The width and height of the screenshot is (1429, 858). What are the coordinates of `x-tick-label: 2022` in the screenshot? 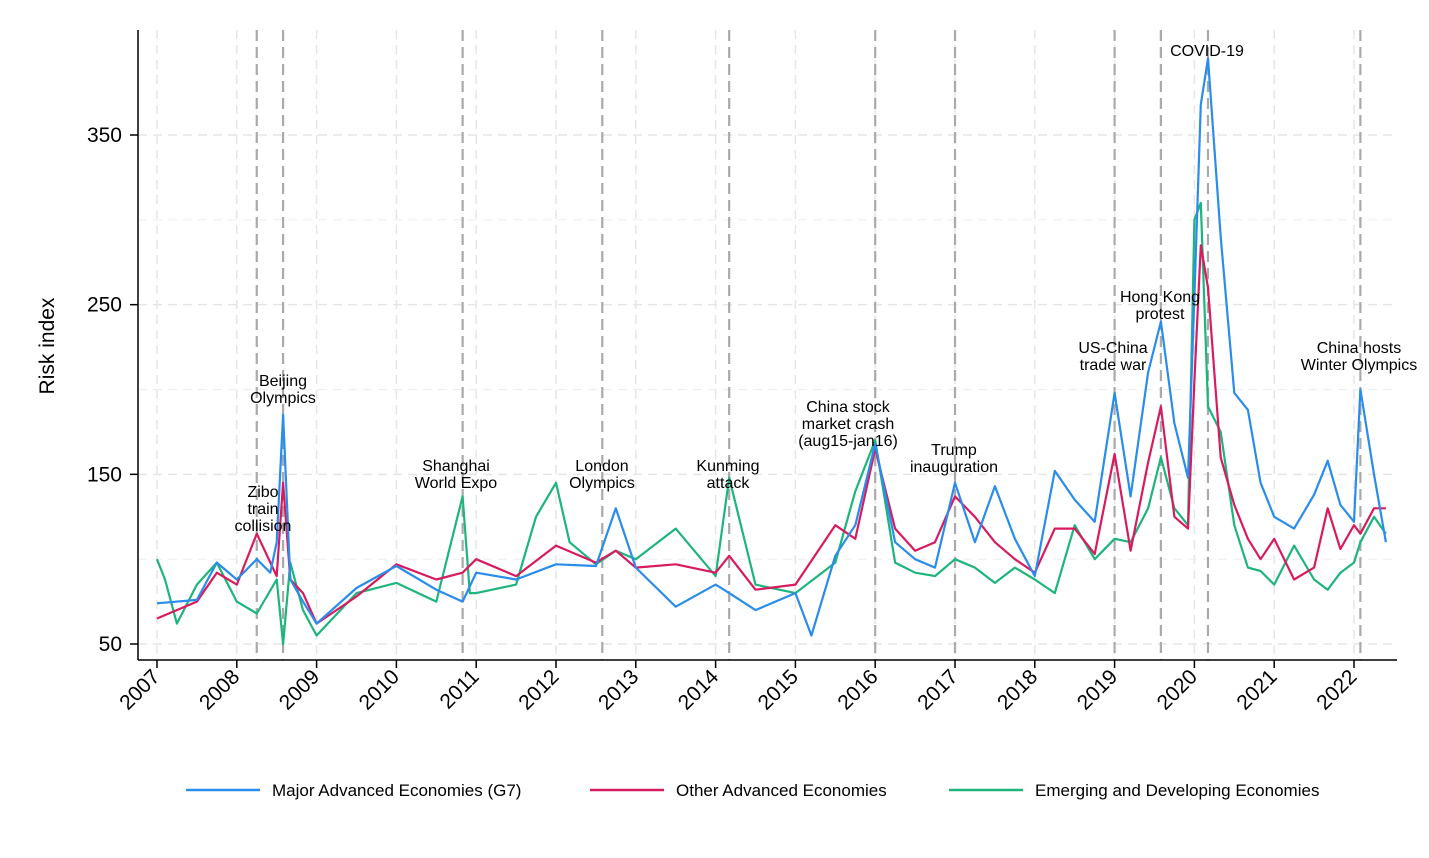 It's located at (1336, 689).